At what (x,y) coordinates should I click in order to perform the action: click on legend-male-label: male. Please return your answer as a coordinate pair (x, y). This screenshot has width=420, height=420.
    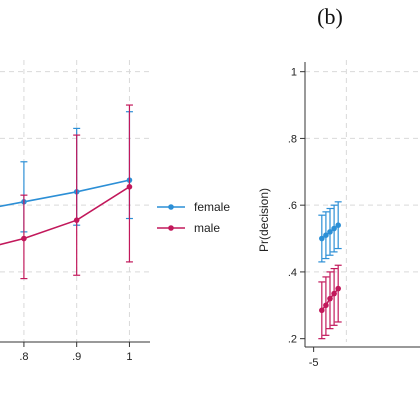
    Looking at the image, I should click on (207, 228).